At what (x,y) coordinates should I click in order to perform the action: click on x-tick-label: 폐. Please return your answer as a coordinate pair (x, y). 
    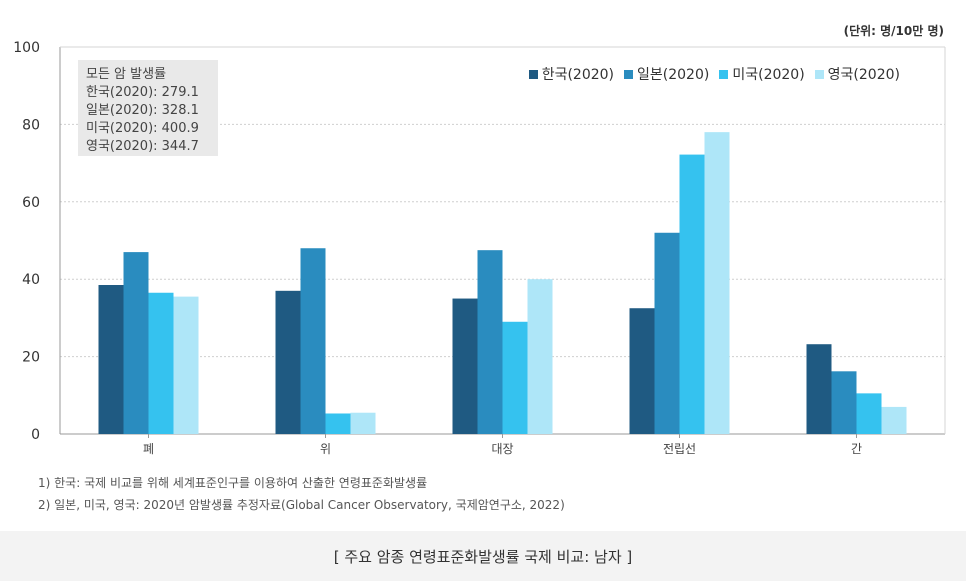
    Looking at the image, I should click on (148, 449).